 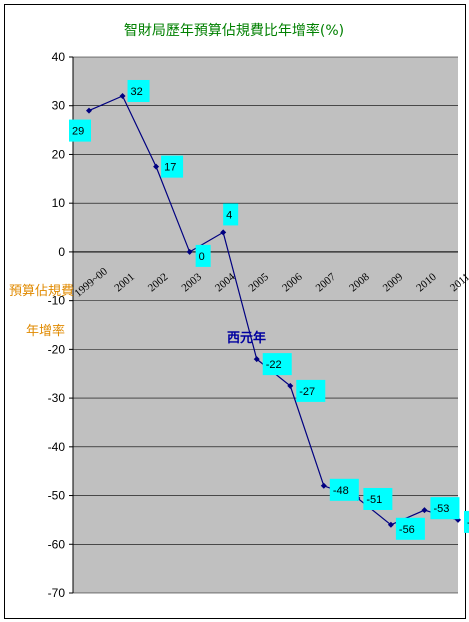 I want to click on data-label: -56, so click(x=410, y=528).